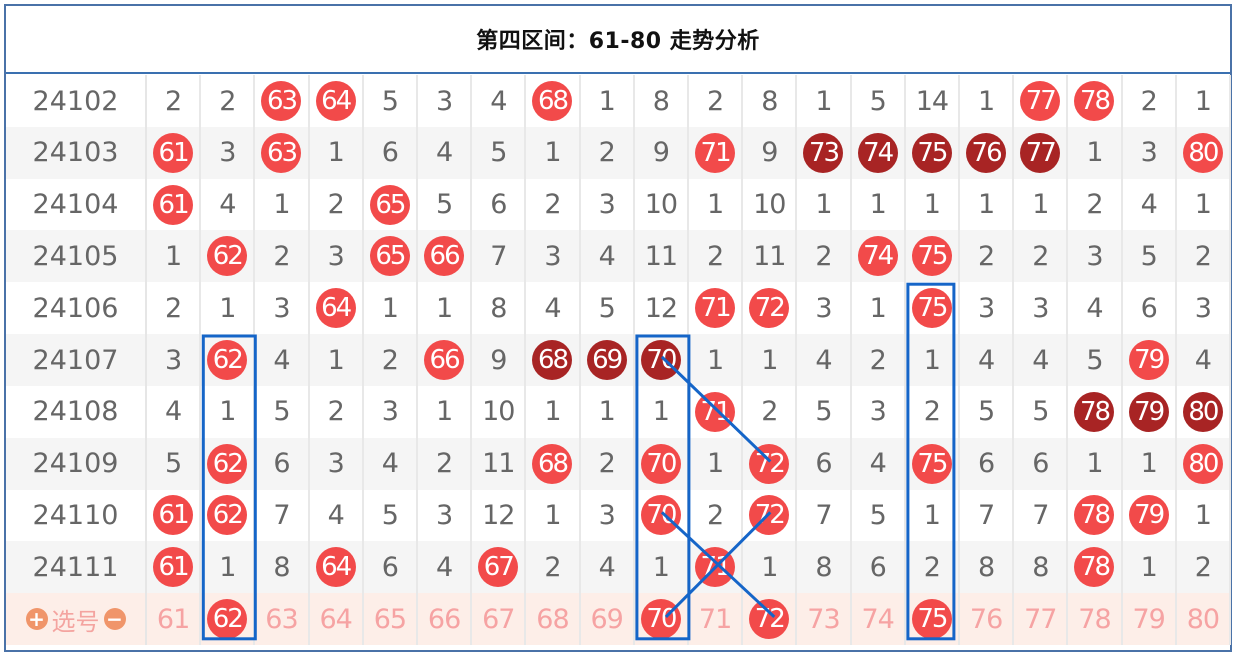  Describe the element at coordinates (76, 308) in the screenshot. I see `issue-number: 24106` at that location.